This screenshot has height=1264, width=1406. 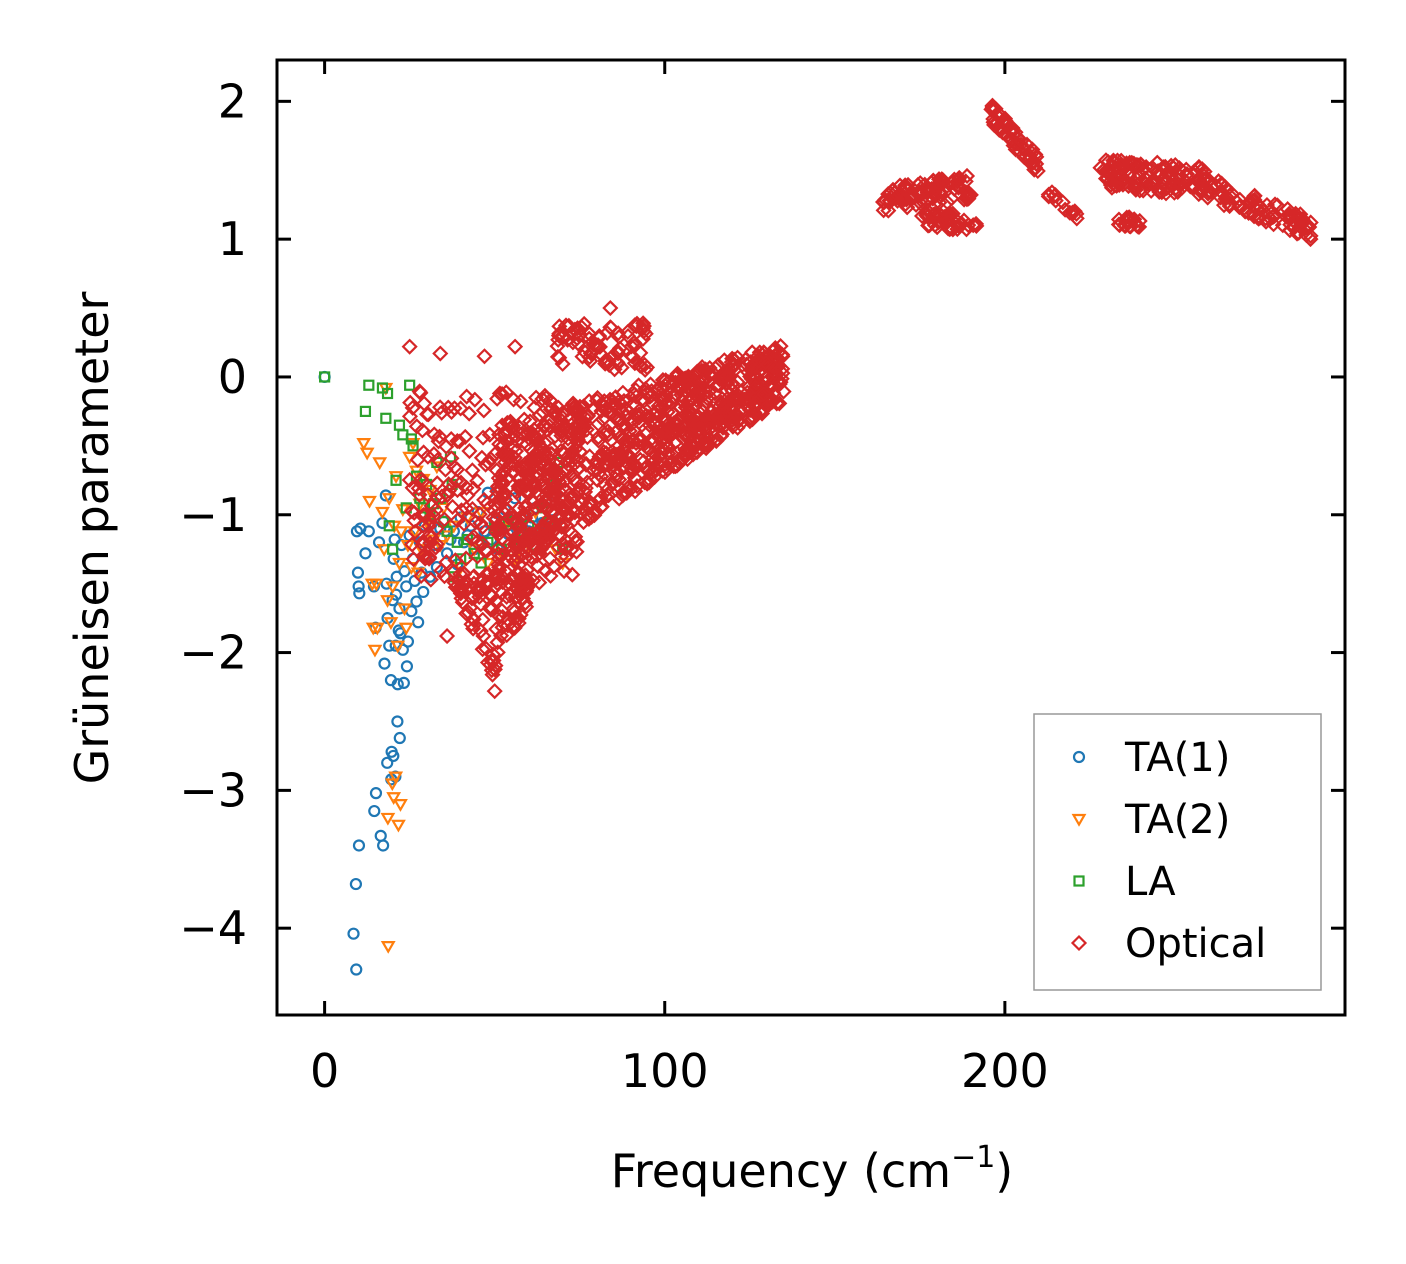 What do you see at coordinates (232, 239) in the screenshot?
I see `y-tick-label: 1` at bounding box center [232, 239].